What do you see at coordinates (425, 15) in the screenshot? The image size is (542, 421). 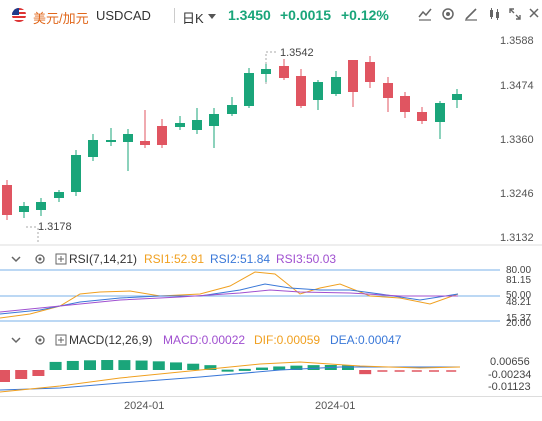 I see `line-chart-icon` at bounding box center [425, 15].